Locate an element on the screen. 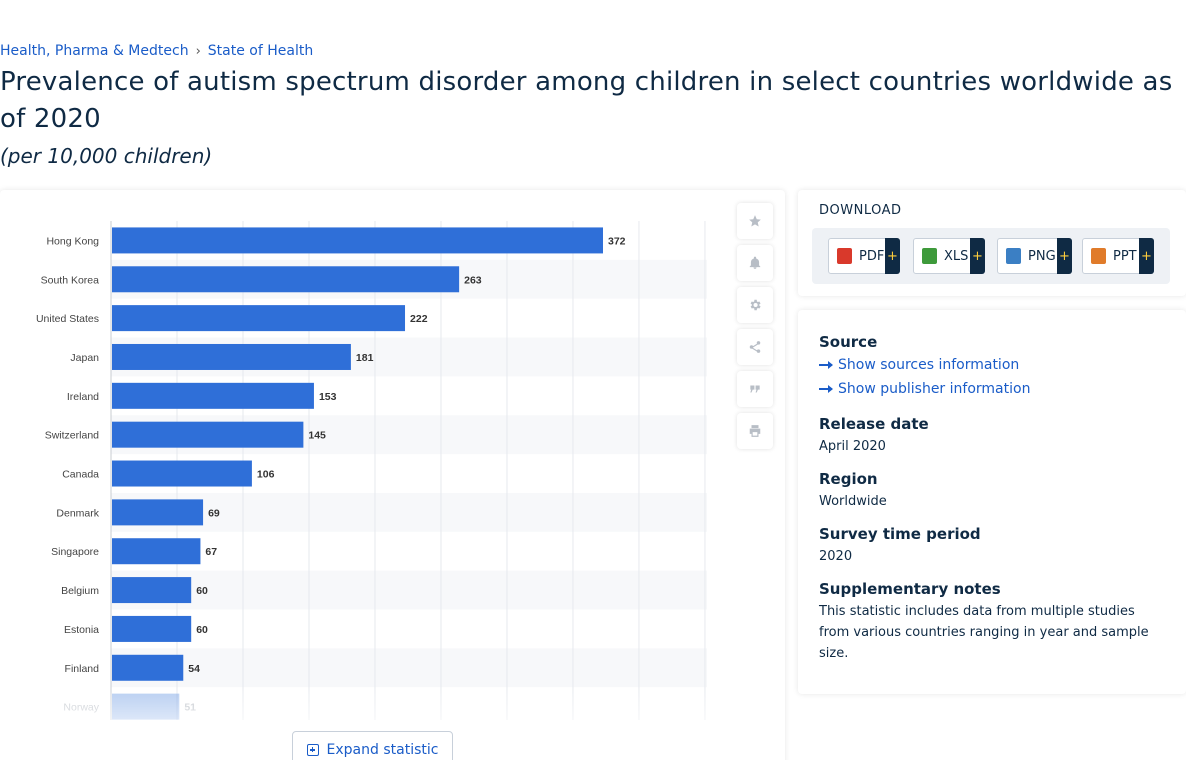  cite-button is located at coordinates (755, 389).